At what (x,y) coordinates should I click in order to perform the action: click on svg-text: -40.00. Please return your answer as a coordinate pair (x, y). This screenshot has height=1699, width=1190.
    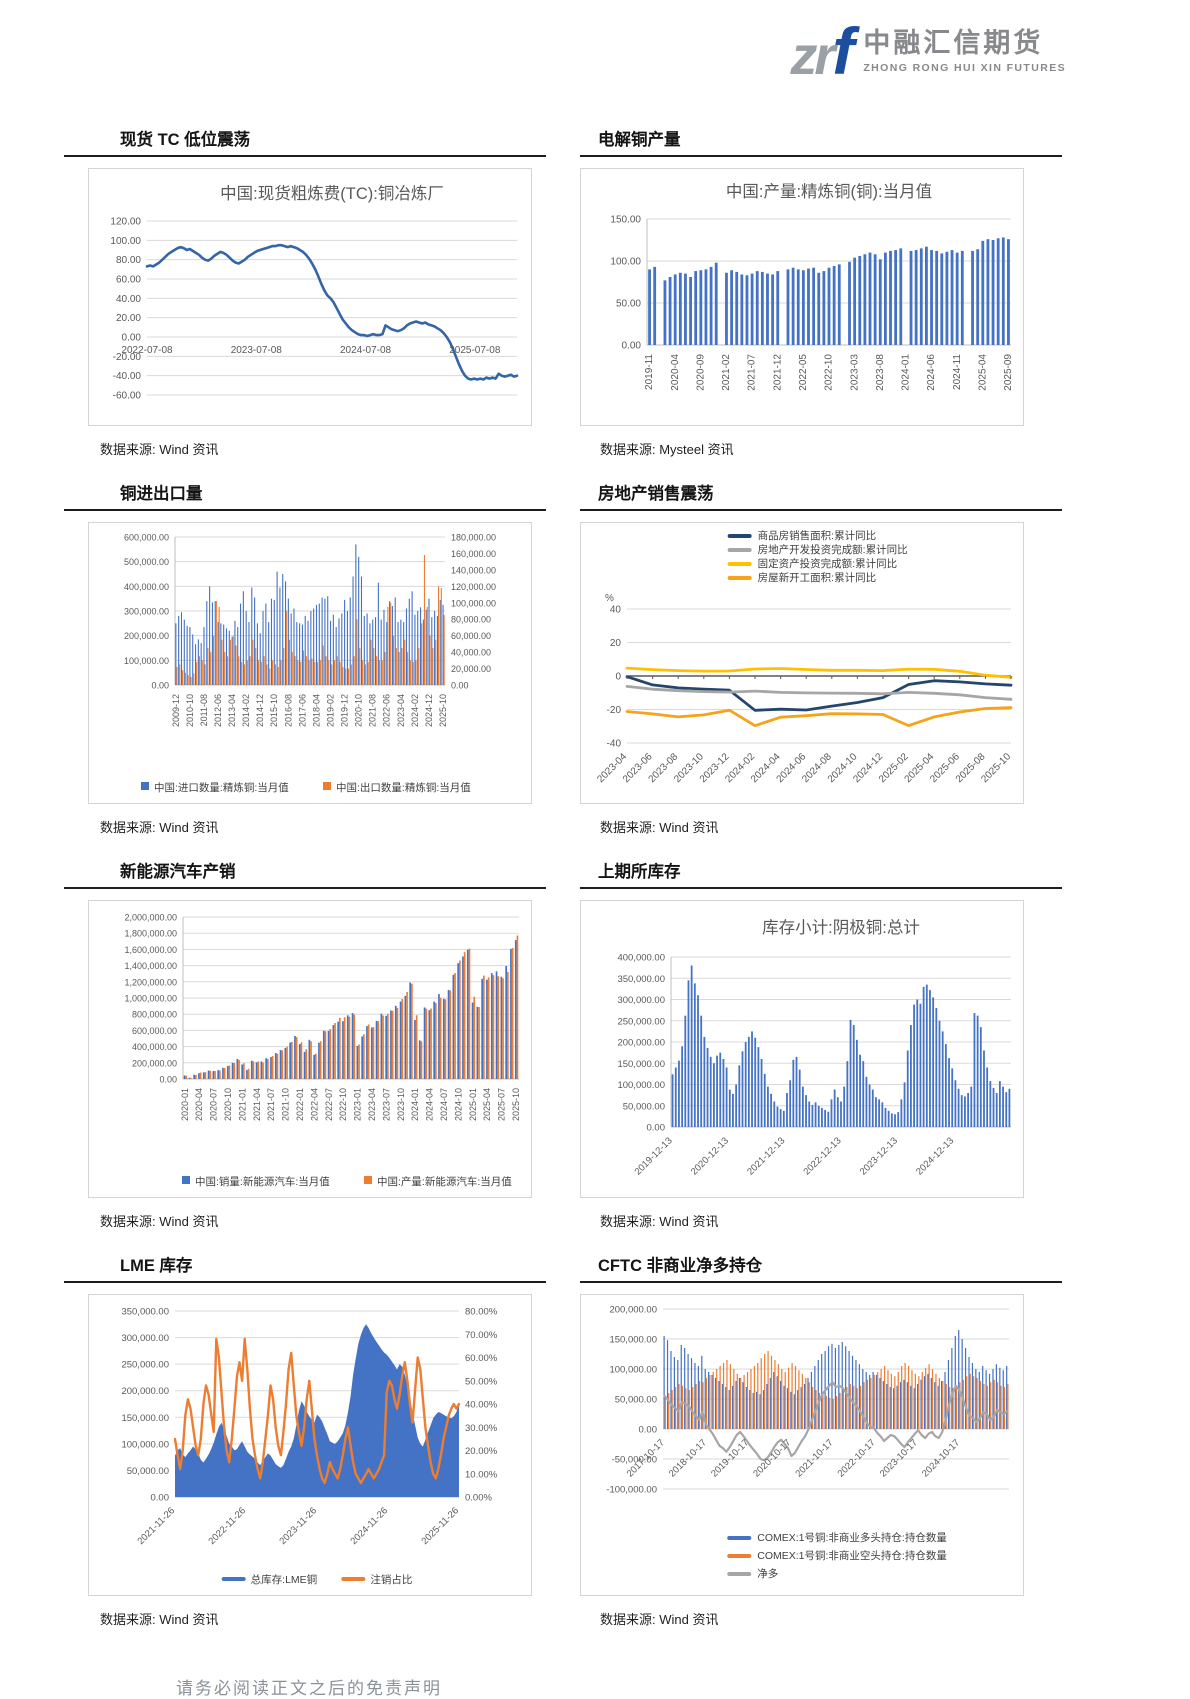
    Looking at the image, I should click on (127, 376).